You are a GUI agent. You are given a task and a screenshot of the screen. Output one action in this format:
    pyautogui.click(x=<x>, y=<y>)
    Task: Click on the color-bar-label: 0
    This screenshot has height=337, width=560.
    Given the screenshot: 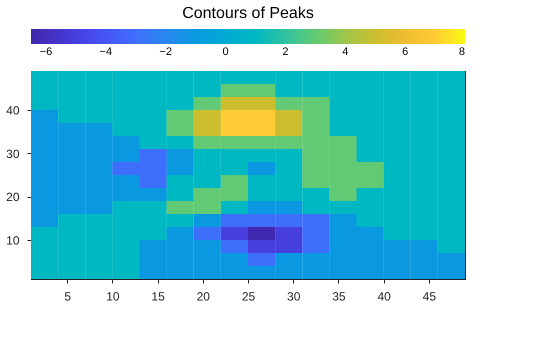 What is the action you would take?
    pyautogui.click(x=225, y=52)
    